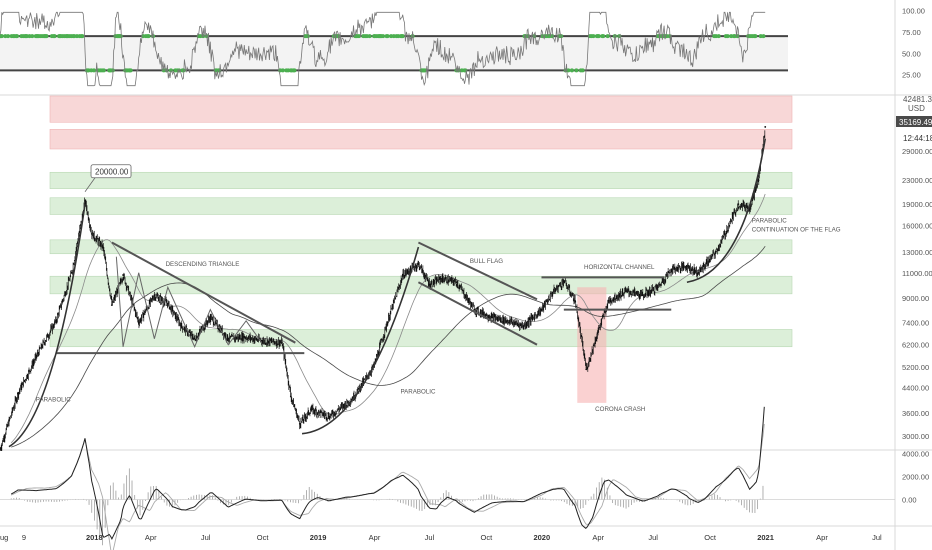 This screenshot has height=550, width=932. Describe the element at coordinates (394, 53) in the screenshot. I see `rsi-band-fill` at that location.